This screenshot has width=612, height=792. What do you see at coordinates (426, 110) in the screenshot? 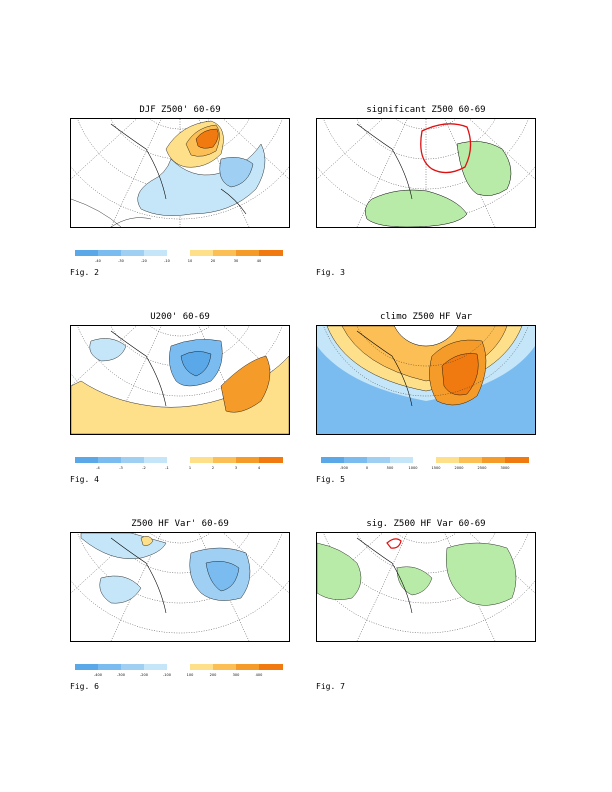
I see `panel-title: significant Z500 60-69` at bounding box center [426, 110].